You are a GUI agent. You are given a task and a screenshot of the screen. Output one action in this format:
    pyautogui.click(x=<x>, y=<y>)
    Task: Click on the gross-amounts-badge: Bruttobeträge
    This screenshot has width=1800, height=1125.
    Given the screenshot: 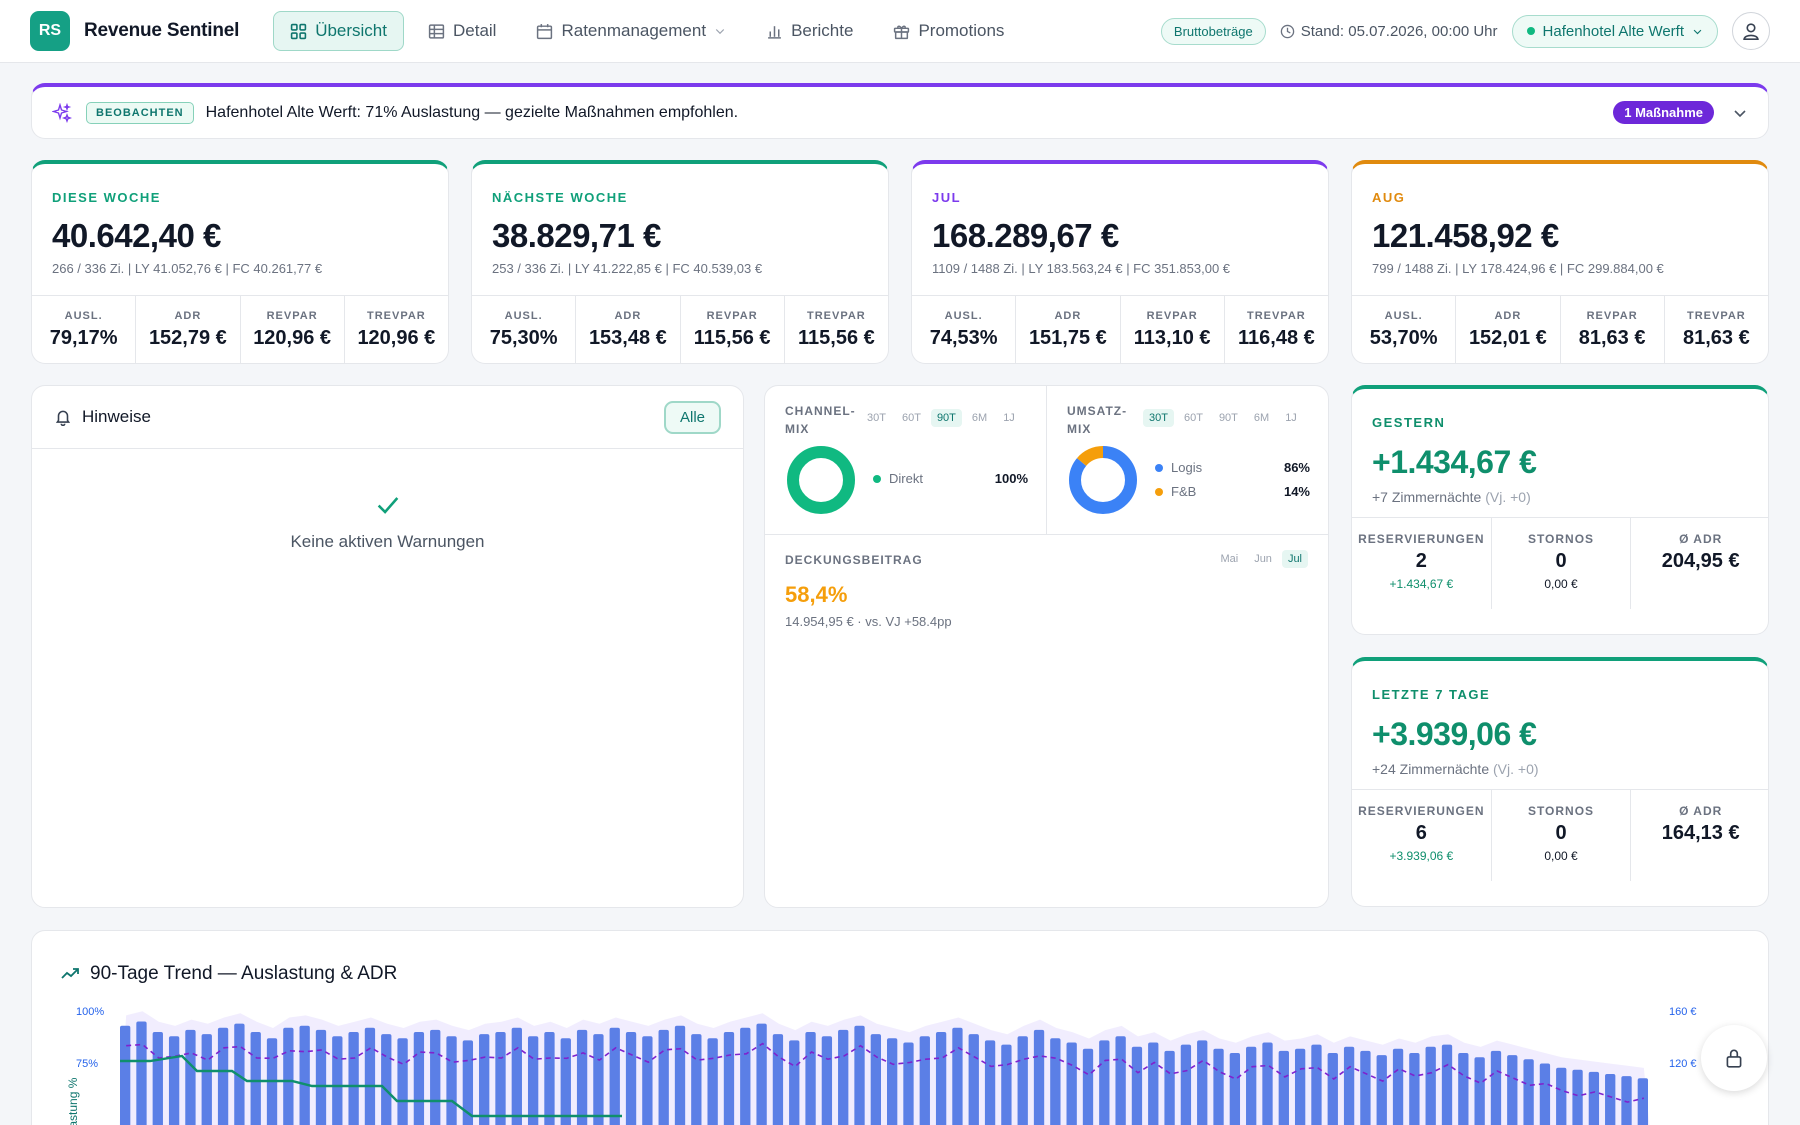 What is the action you would take?
    pyautogui.click(x=1213, y=31)
    